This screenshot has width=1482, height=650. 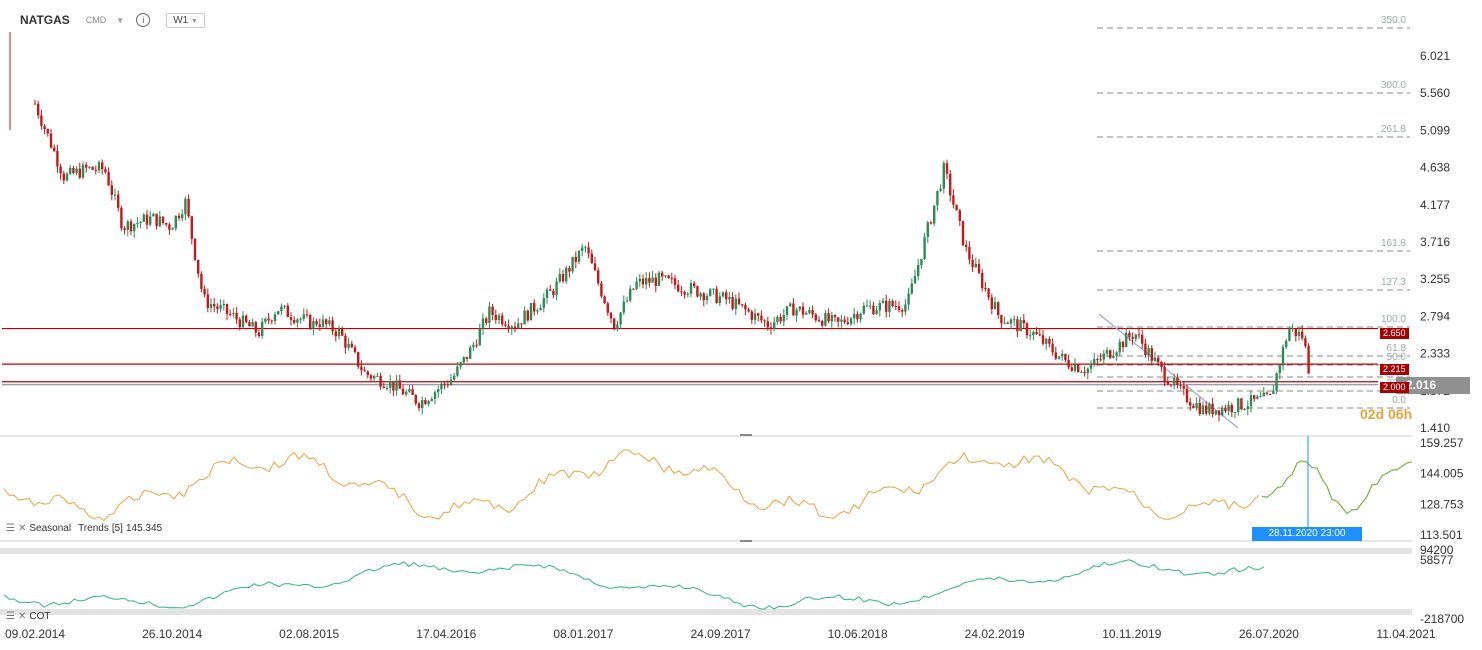 I want to click on chart-header: NATGAS CMD ▼ i W1 ▼, so click(x=560, y=20).